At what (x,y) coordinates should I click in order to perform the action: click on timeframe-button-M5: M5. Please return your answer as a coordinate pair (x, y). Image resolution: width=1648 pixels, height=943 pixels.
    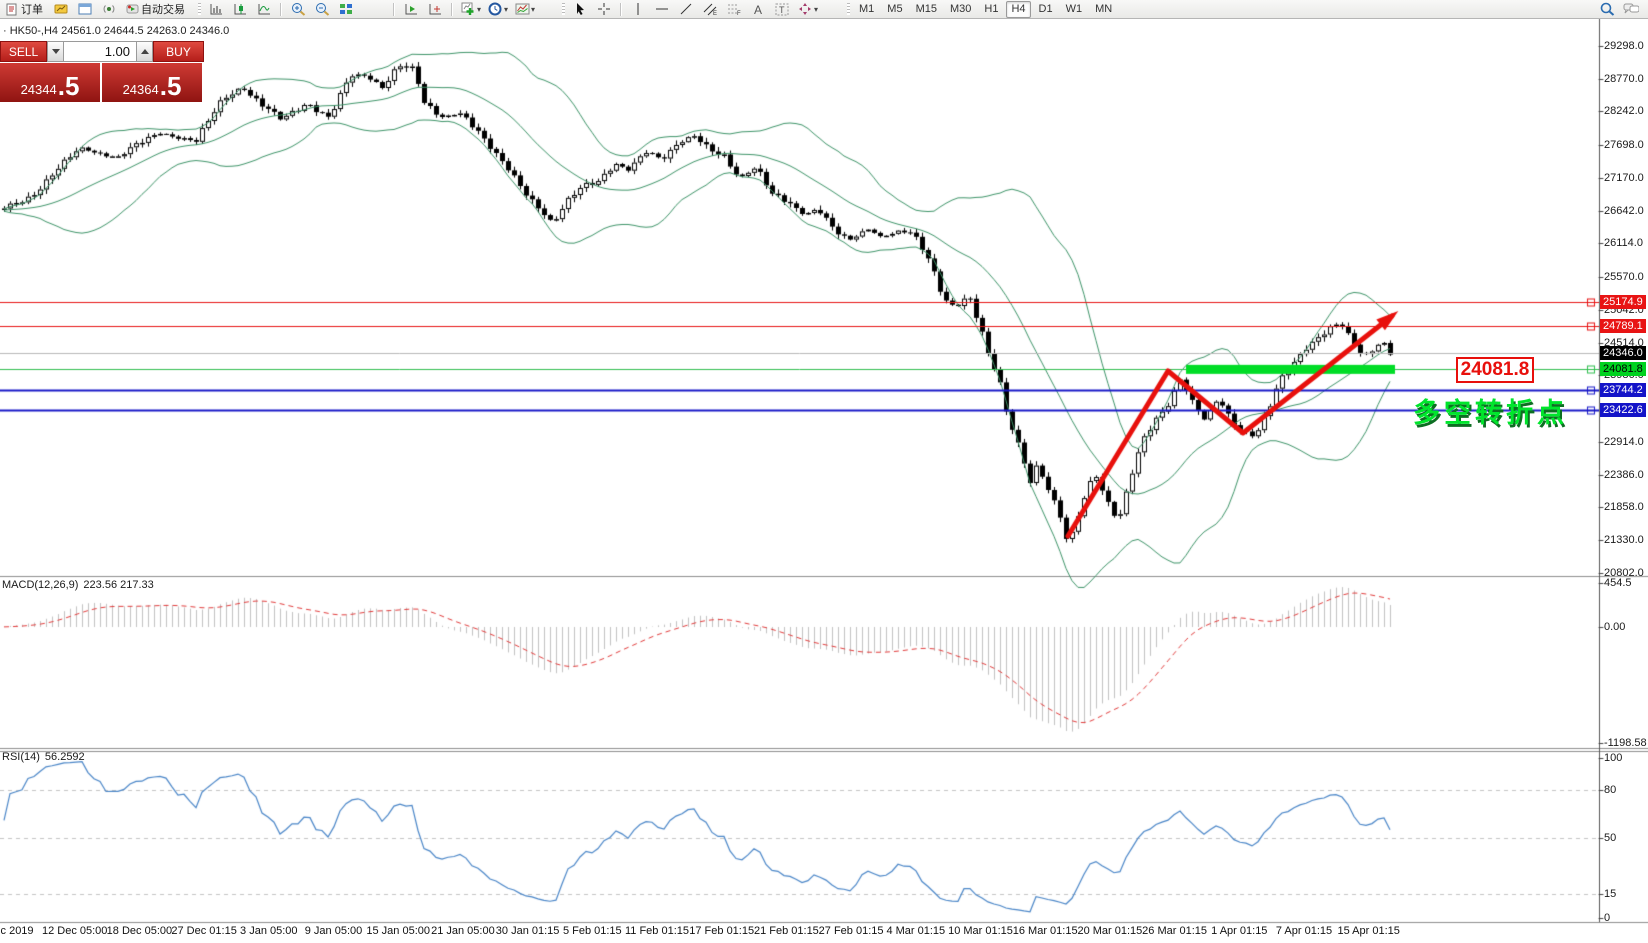
    Looking at the image, I should click on (895, 9).